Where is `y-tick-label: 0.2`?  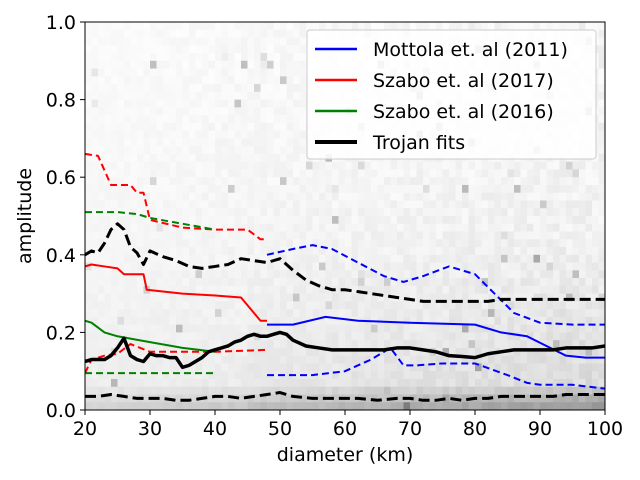
y-tick-label: 0.2 is located at coordinates (61, 333).